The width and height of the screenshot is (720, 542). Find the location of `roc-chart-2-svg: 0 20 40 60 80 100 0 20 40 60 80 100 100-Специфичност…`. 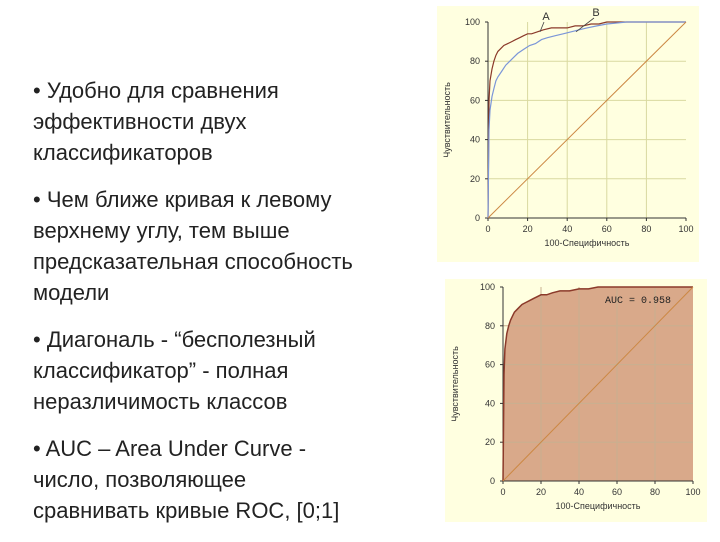

roc-chart-2-svg: 0 20 40 60 80 100 0 20 40 60 80 100 100-Специфичност… is located at coordinates (575, 396).